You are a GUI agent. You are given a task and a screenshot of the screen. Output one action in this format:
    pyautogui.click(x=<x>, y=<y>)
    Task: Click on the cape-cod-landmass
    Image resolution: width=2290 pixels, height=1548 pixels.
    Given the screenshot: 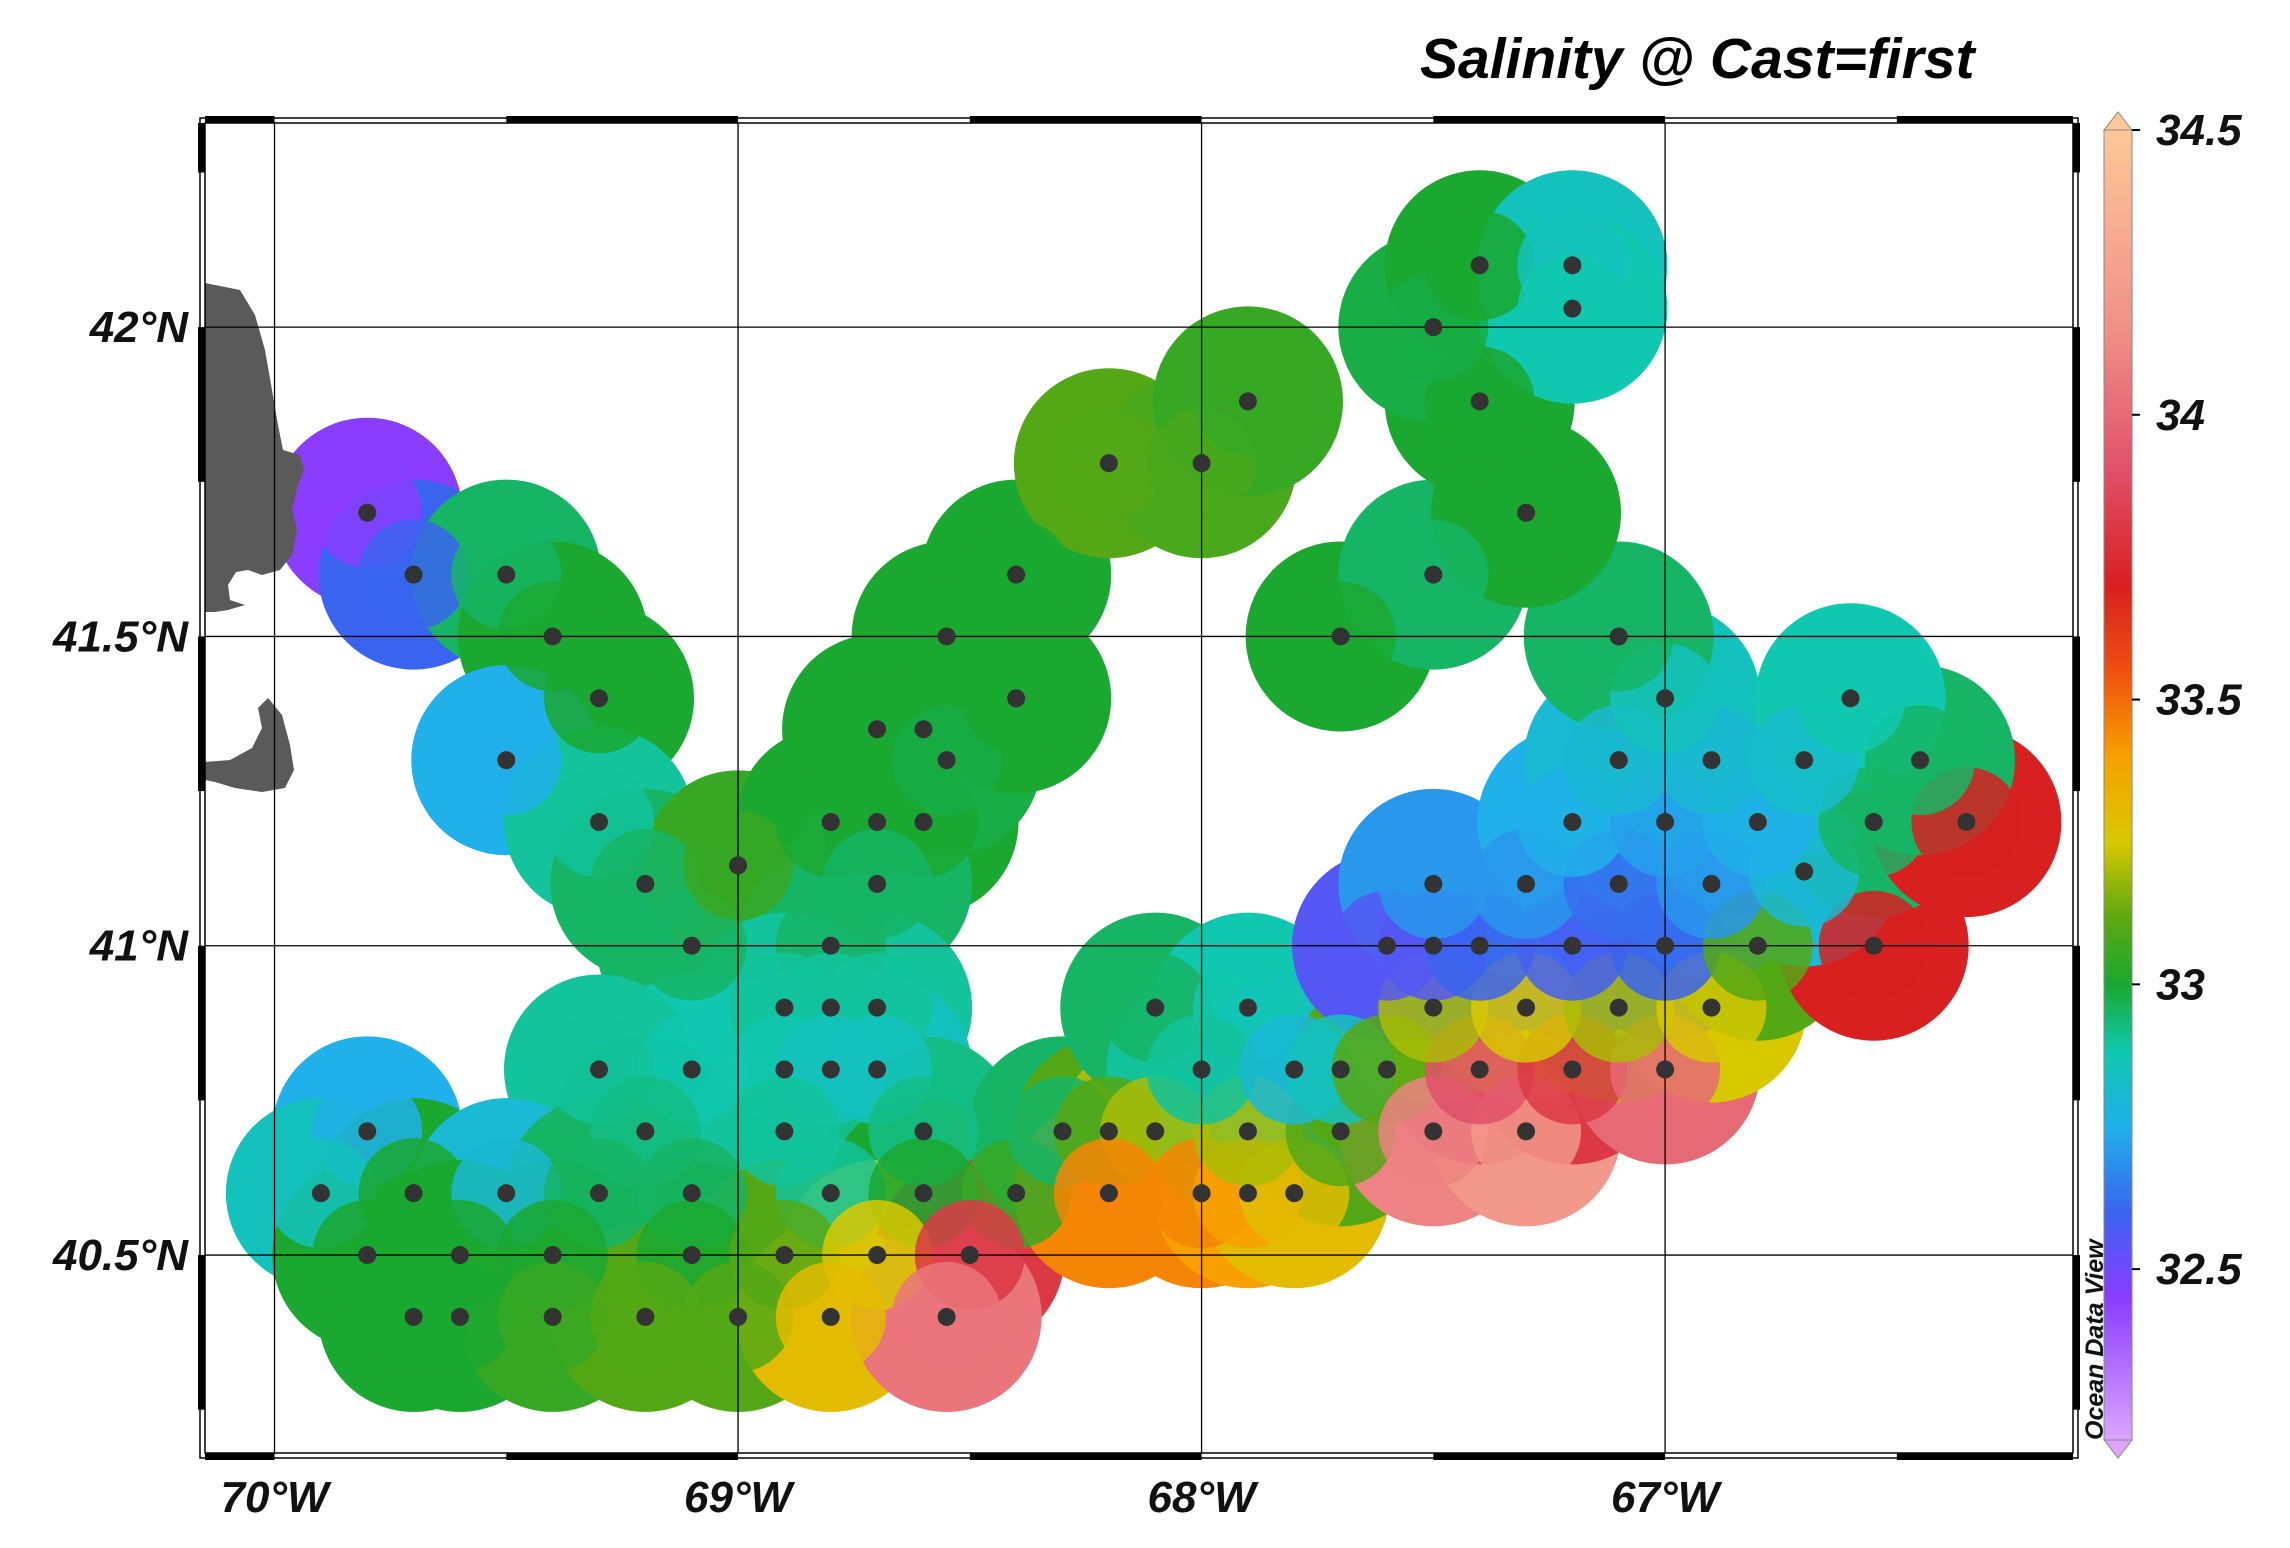 What is the action you would take?
    pyautogui.click(x=254, y=447)
    